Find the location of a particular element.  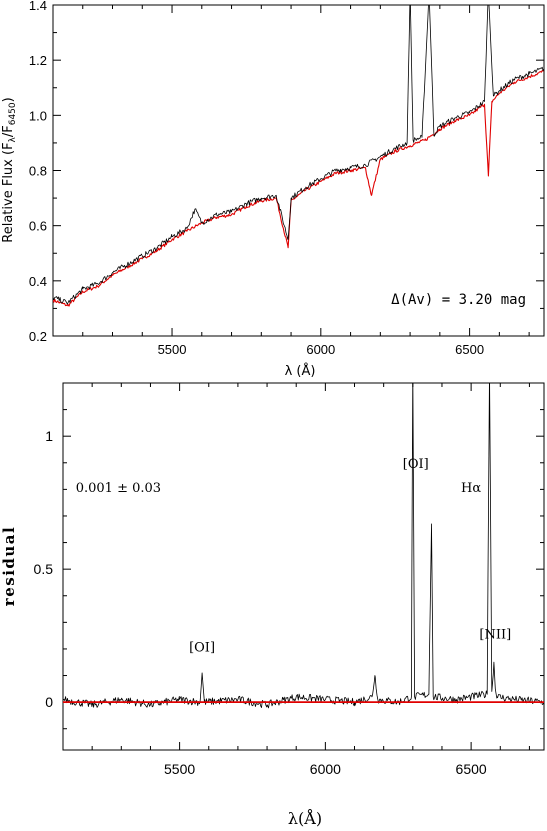

bottom-x-axis-label: λ(Å) is located at coordinates (305, 818).